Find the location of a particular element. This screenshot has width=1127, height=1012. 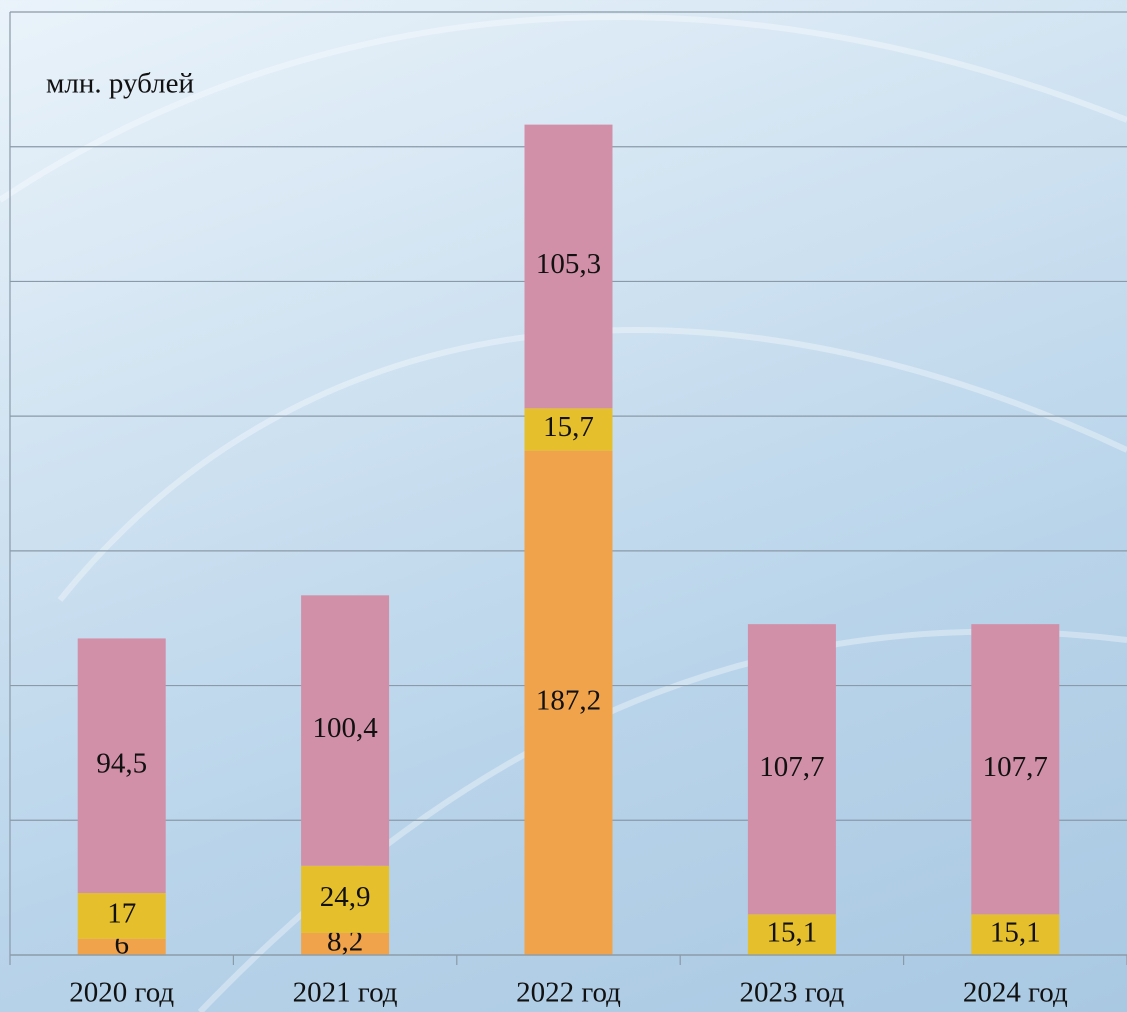

value-label: 94,5 is located at coordinates (121, 763).